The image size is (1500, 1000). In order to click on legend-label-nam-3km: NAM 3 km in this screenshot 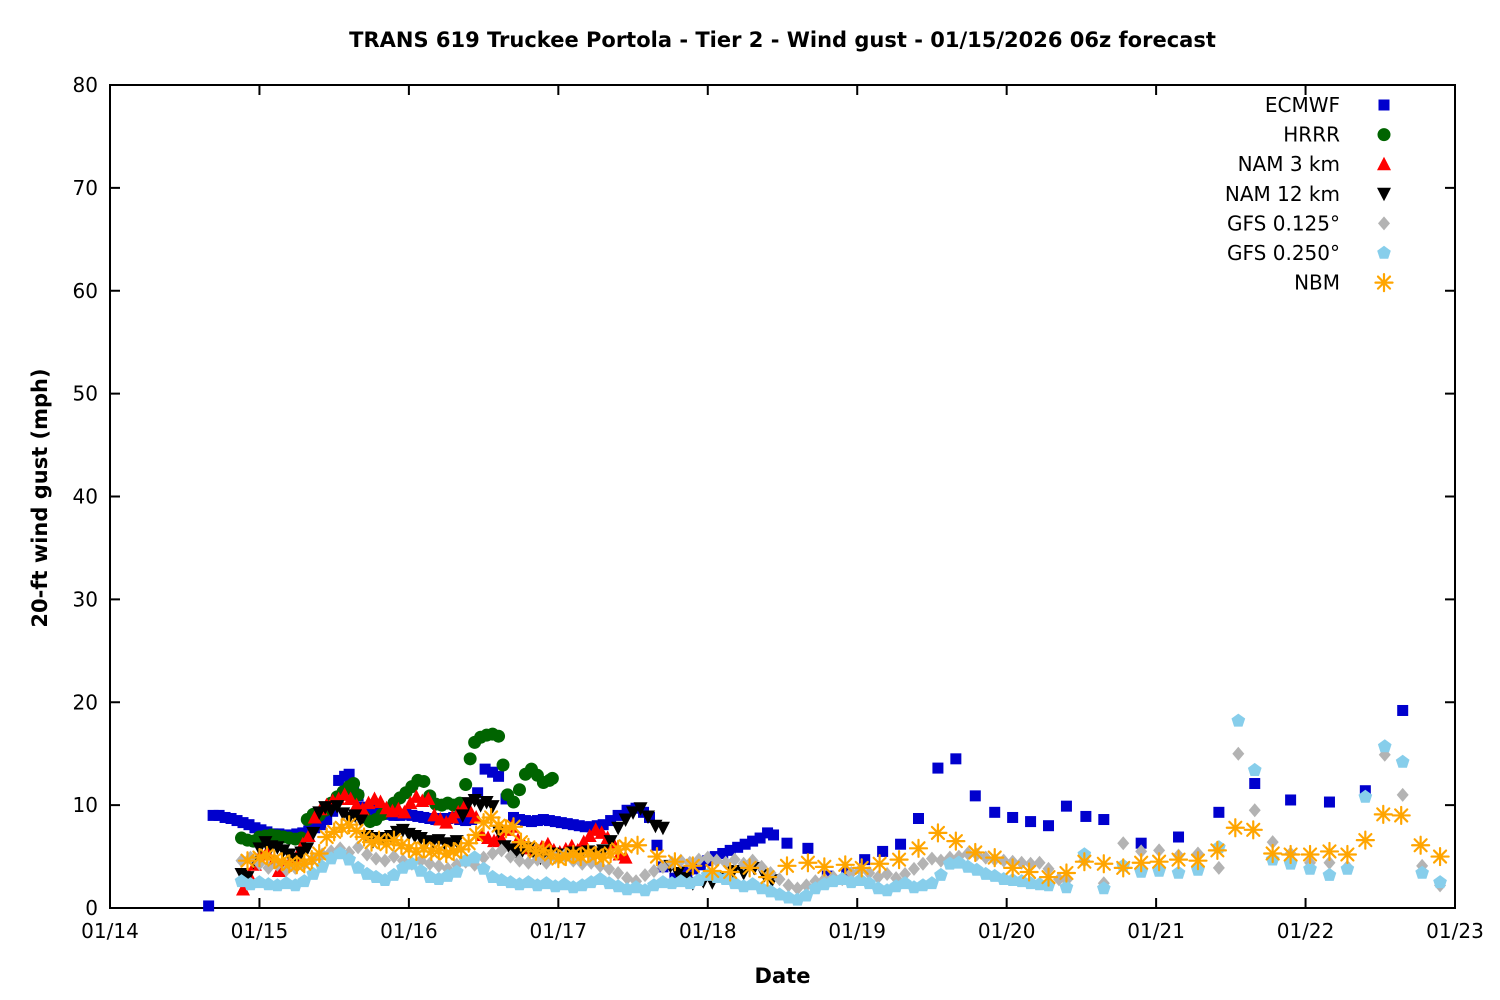, I will do `click(1289, 164)`.